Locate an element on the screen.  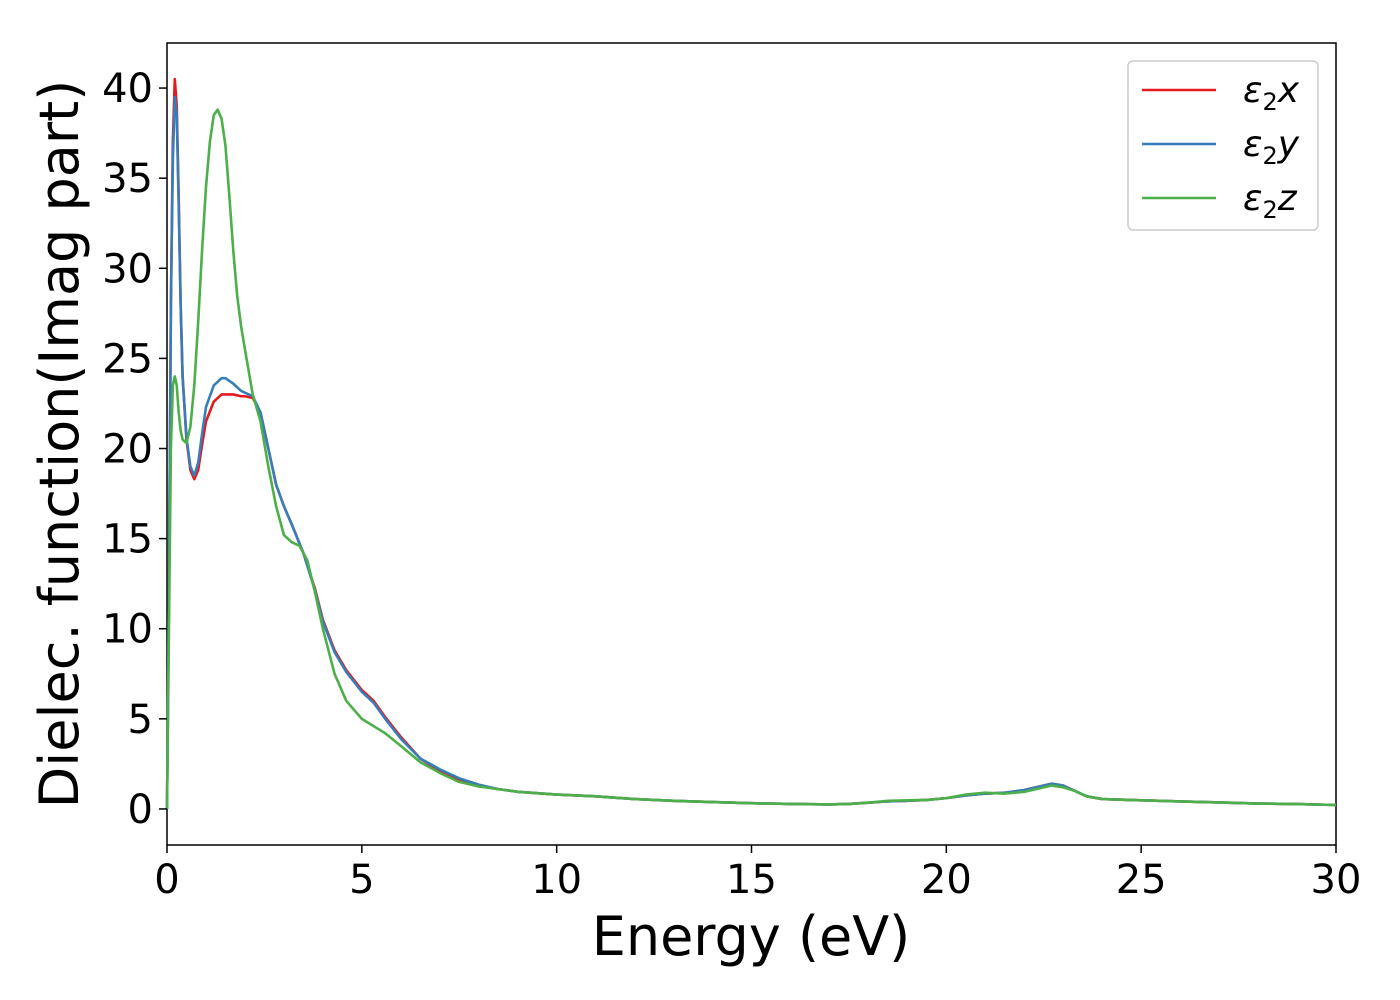
legend-frame is located at coordinates (1223, 145).